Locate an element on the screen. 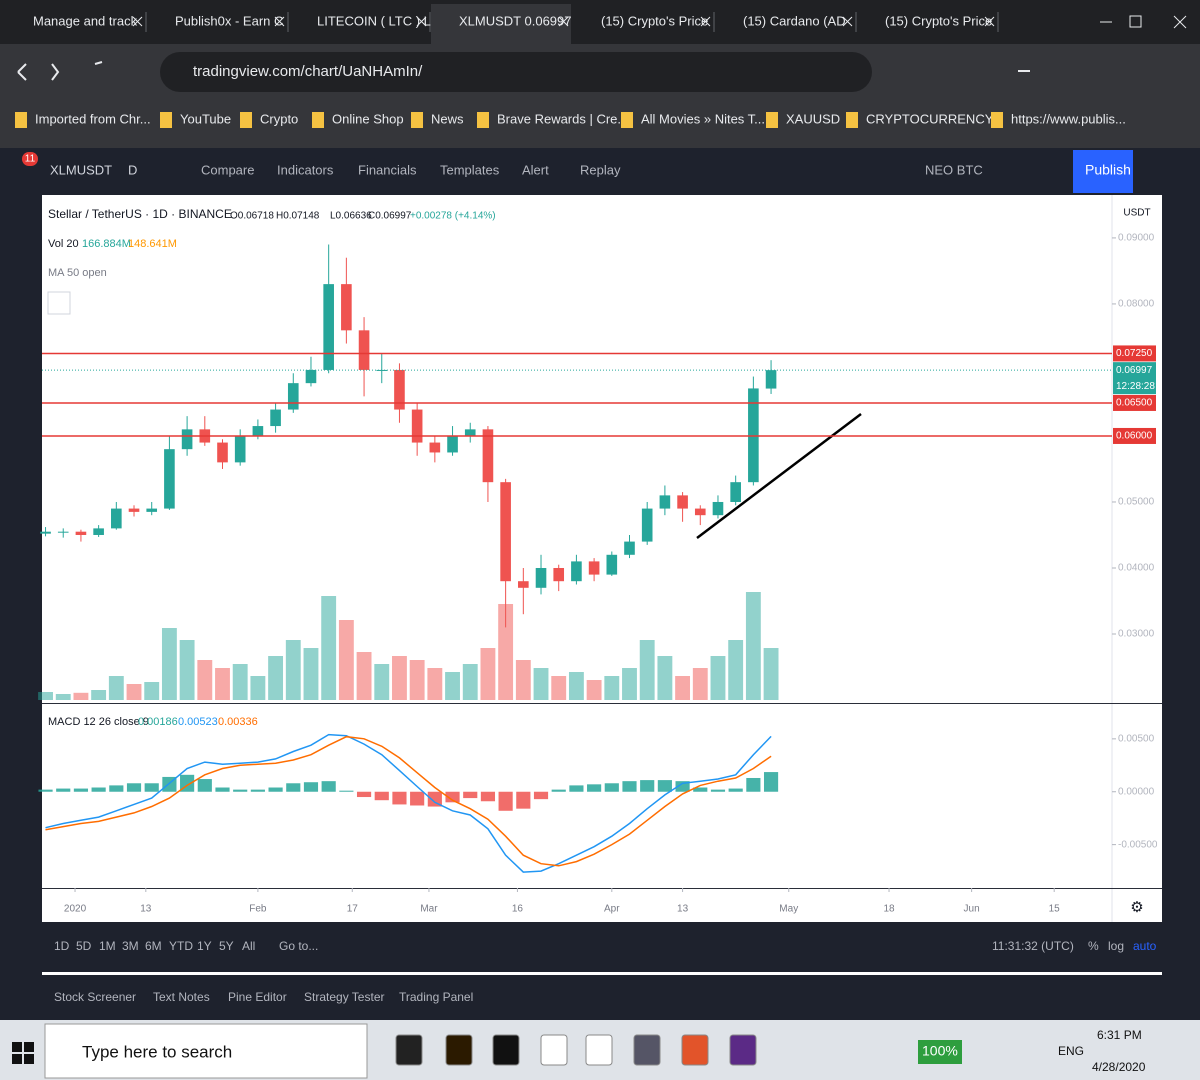  range-button: 3M is located at coordinates (130, 946).